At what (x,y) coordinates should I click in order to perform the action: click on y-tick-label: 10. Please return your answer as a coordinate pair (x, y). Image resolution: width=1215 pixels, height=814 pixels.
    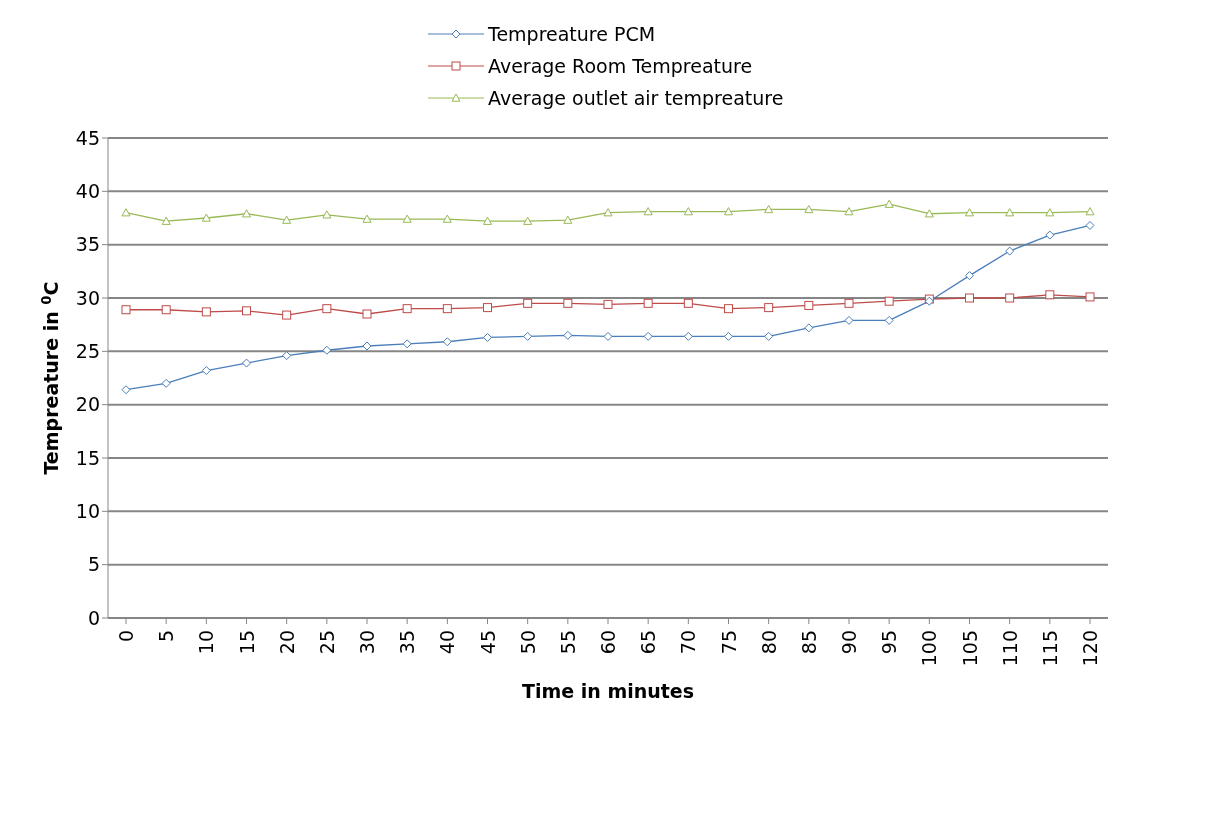
    Looking at the image, I should click on (87, 511).